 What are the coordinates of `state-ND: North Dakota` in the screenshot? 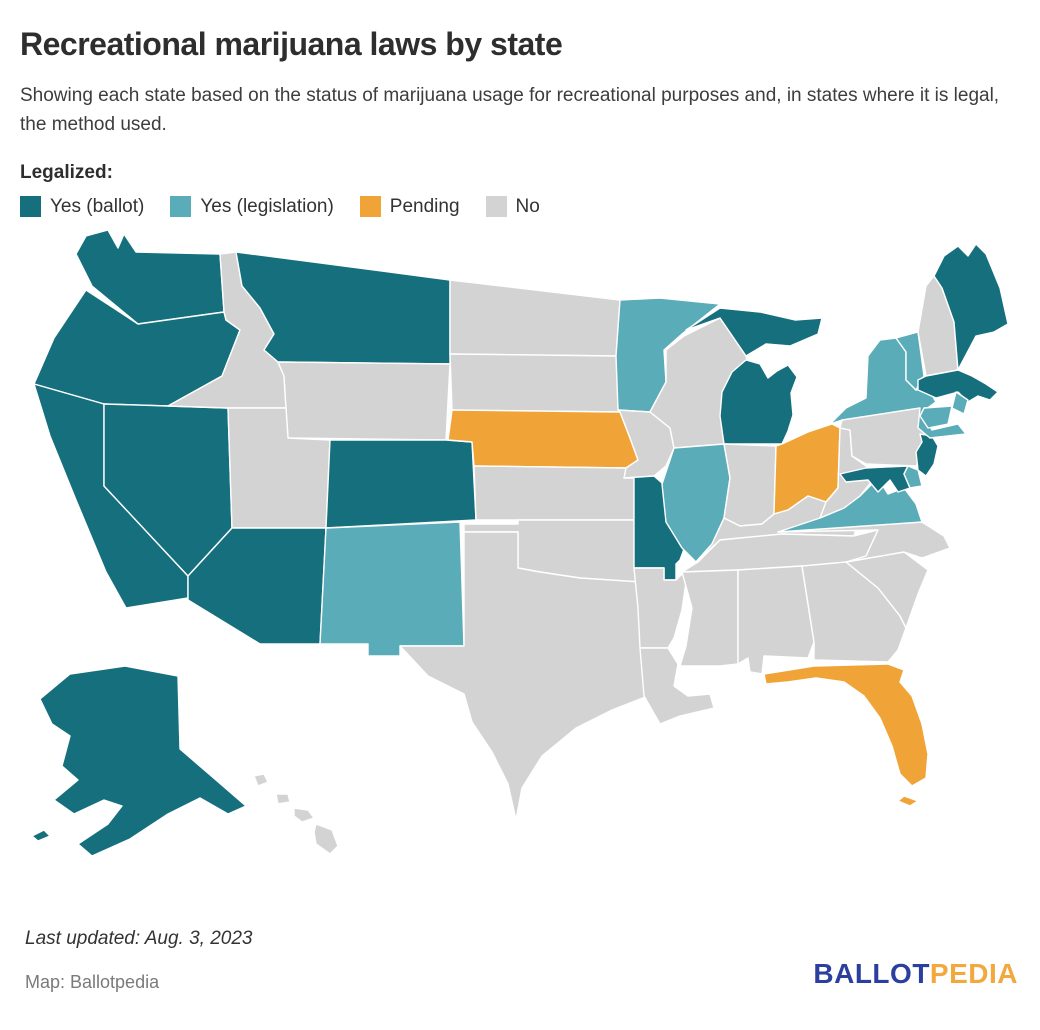 It's located at (535, 318).